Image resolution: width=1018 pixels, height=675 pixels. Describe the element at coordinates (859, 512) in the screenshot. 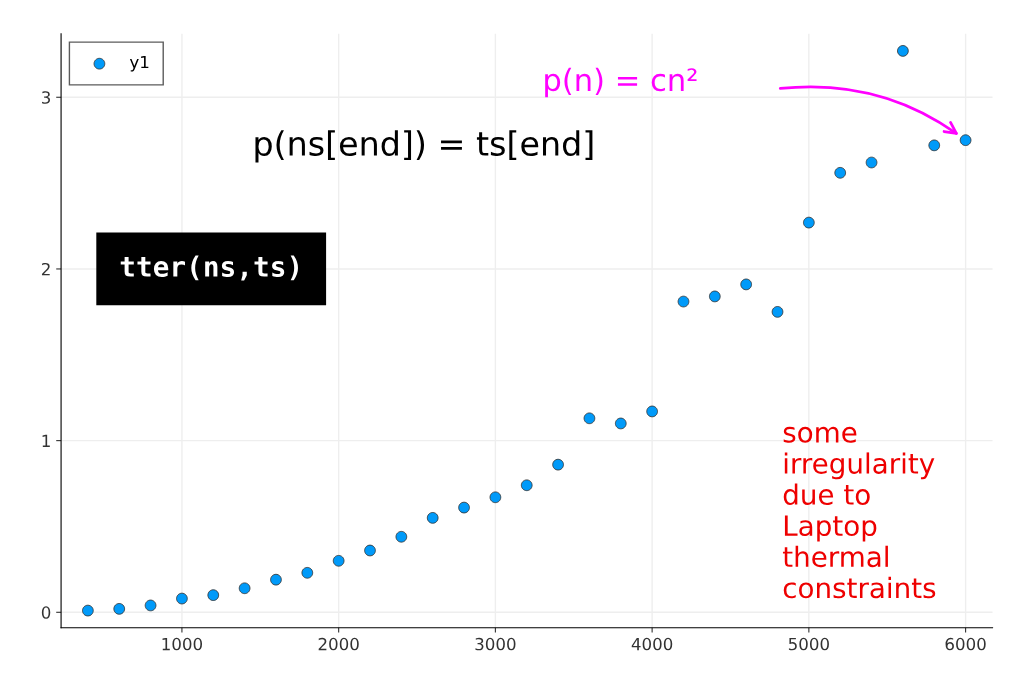

I see `annotation: some irregularity due to Laptop thermal constraints` at that location.